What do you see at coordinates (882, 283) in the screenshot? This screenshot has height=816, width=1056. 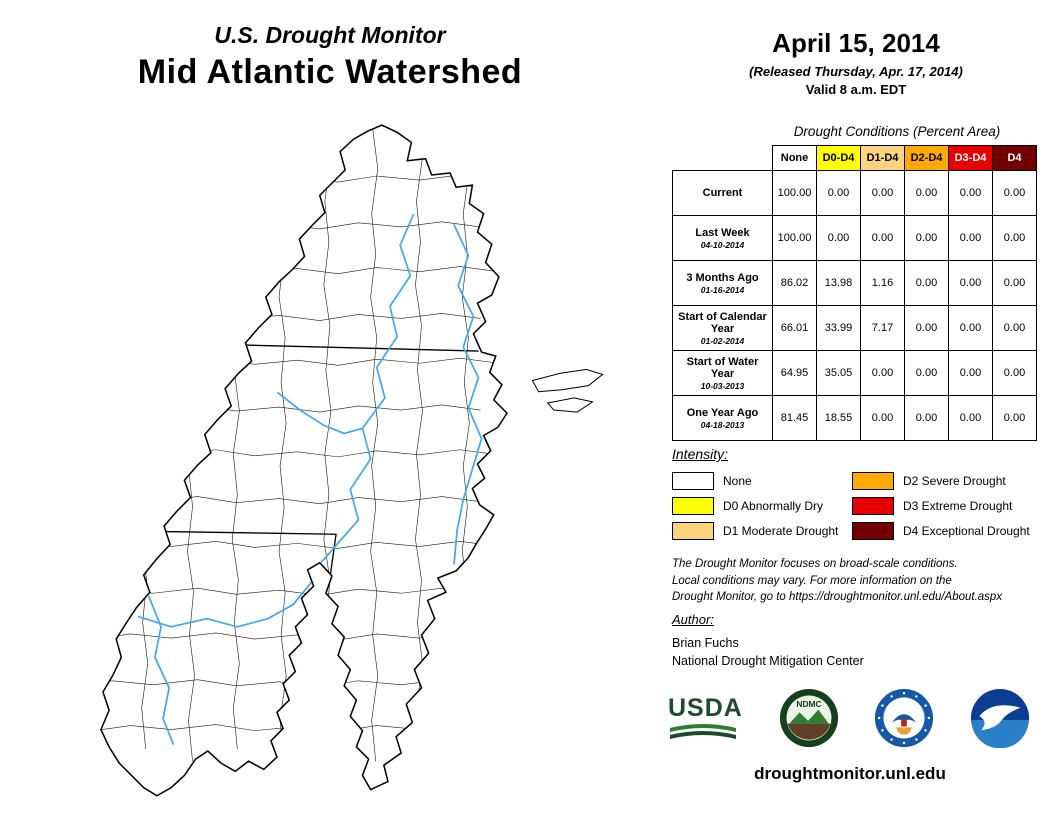 I see `cell-value: 1.16` at bounding box center [882, 283].